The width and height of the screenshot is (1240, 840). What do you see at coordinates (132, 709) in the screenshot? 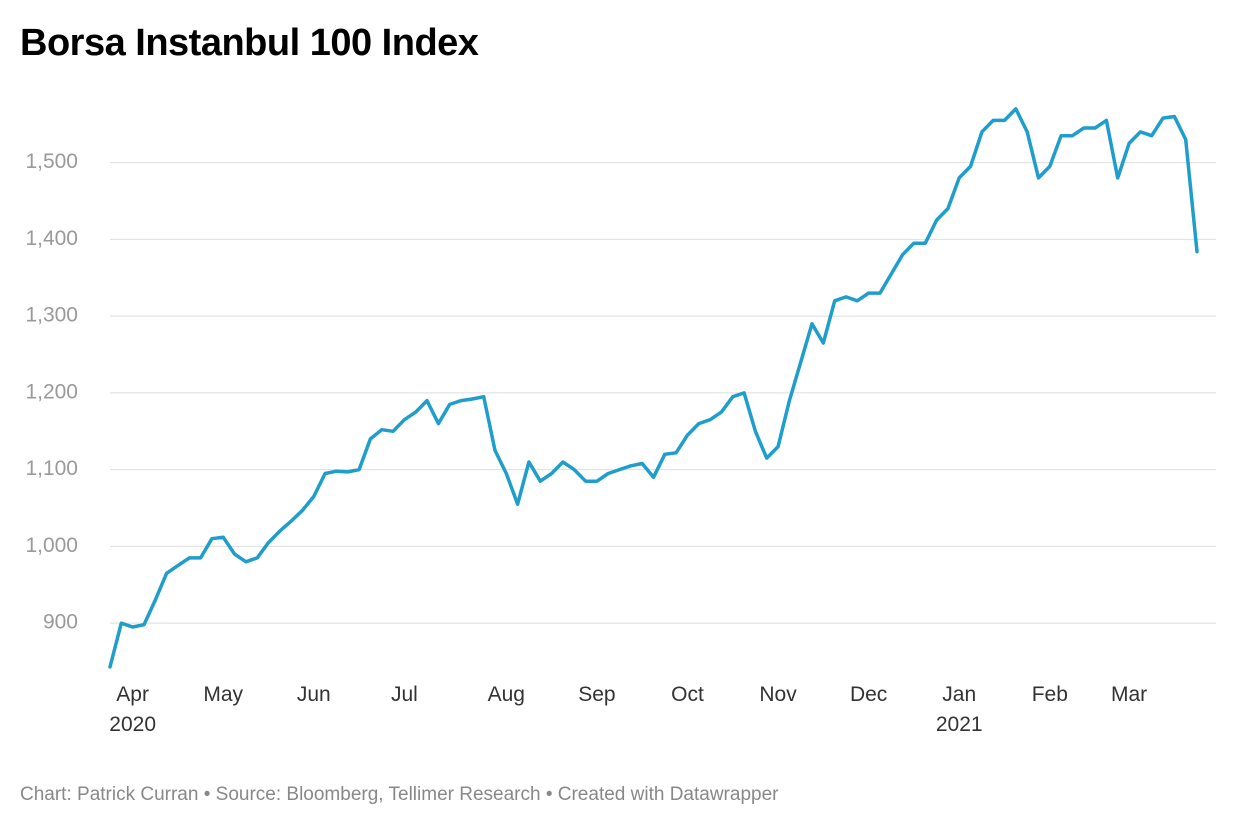
I see `x-tick-label: Apr 2020` at bounding box center [132, 709].